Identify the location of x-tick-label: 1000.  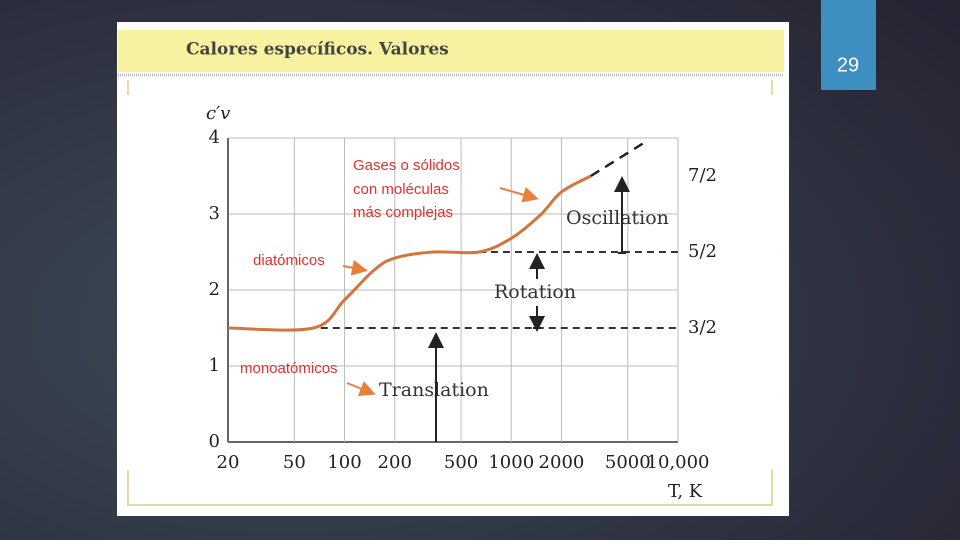
(511, 462).